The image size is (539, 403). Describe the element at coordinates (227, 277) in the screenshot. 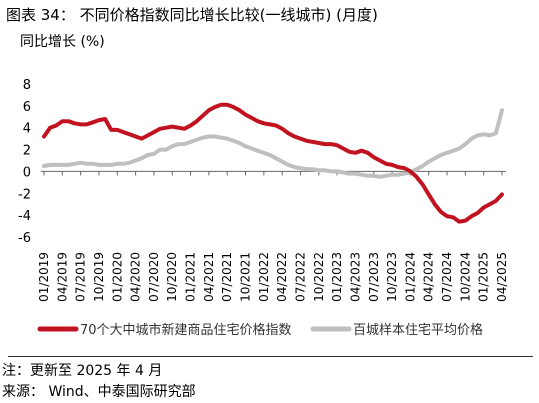

I see `x-tick-label: 07/2021` at that location.